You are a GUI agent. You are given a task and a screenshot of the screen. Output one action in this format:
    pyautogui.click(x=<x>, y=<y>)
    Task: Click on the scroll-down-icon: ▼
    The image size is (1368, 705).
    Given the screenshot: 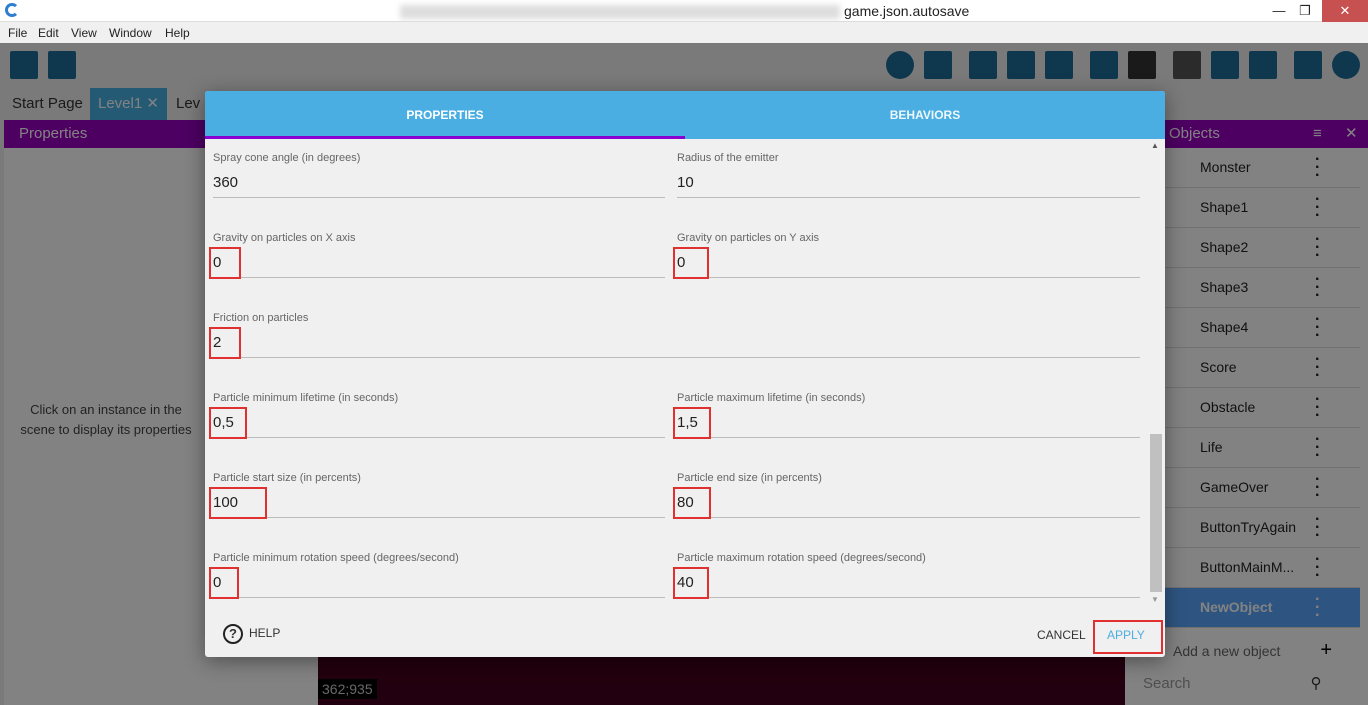 What is the action you would take?
    pyautogui.click(x=1155, y=599)
    